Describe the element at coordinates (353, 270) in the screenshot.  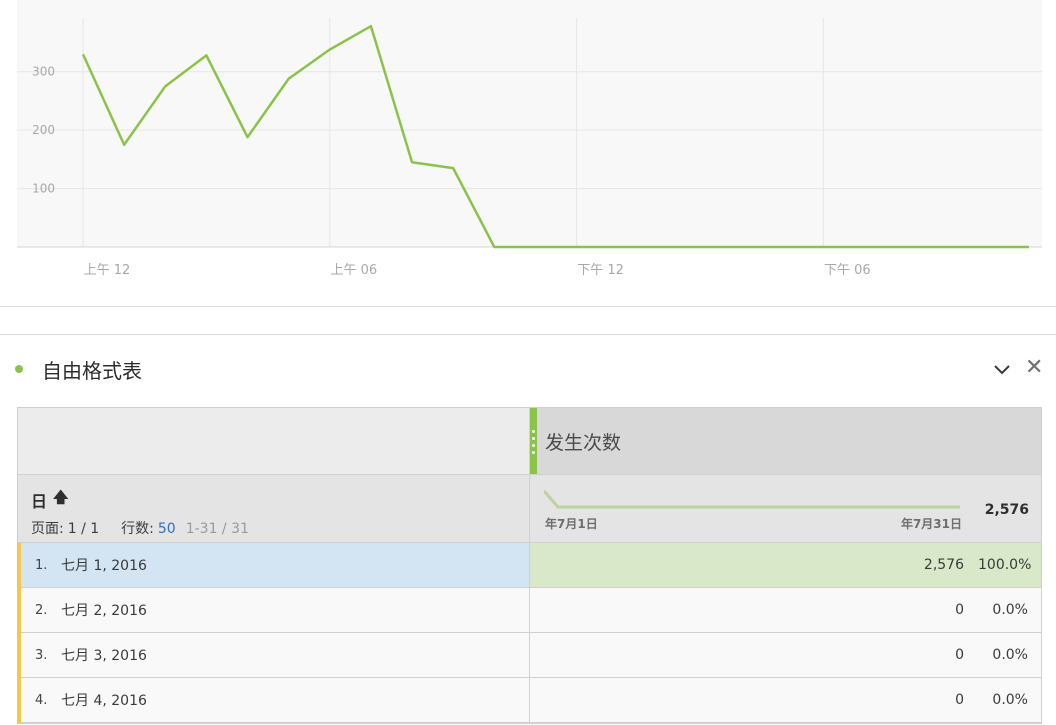
I see `x-tick-label: 上午 06` at that location.